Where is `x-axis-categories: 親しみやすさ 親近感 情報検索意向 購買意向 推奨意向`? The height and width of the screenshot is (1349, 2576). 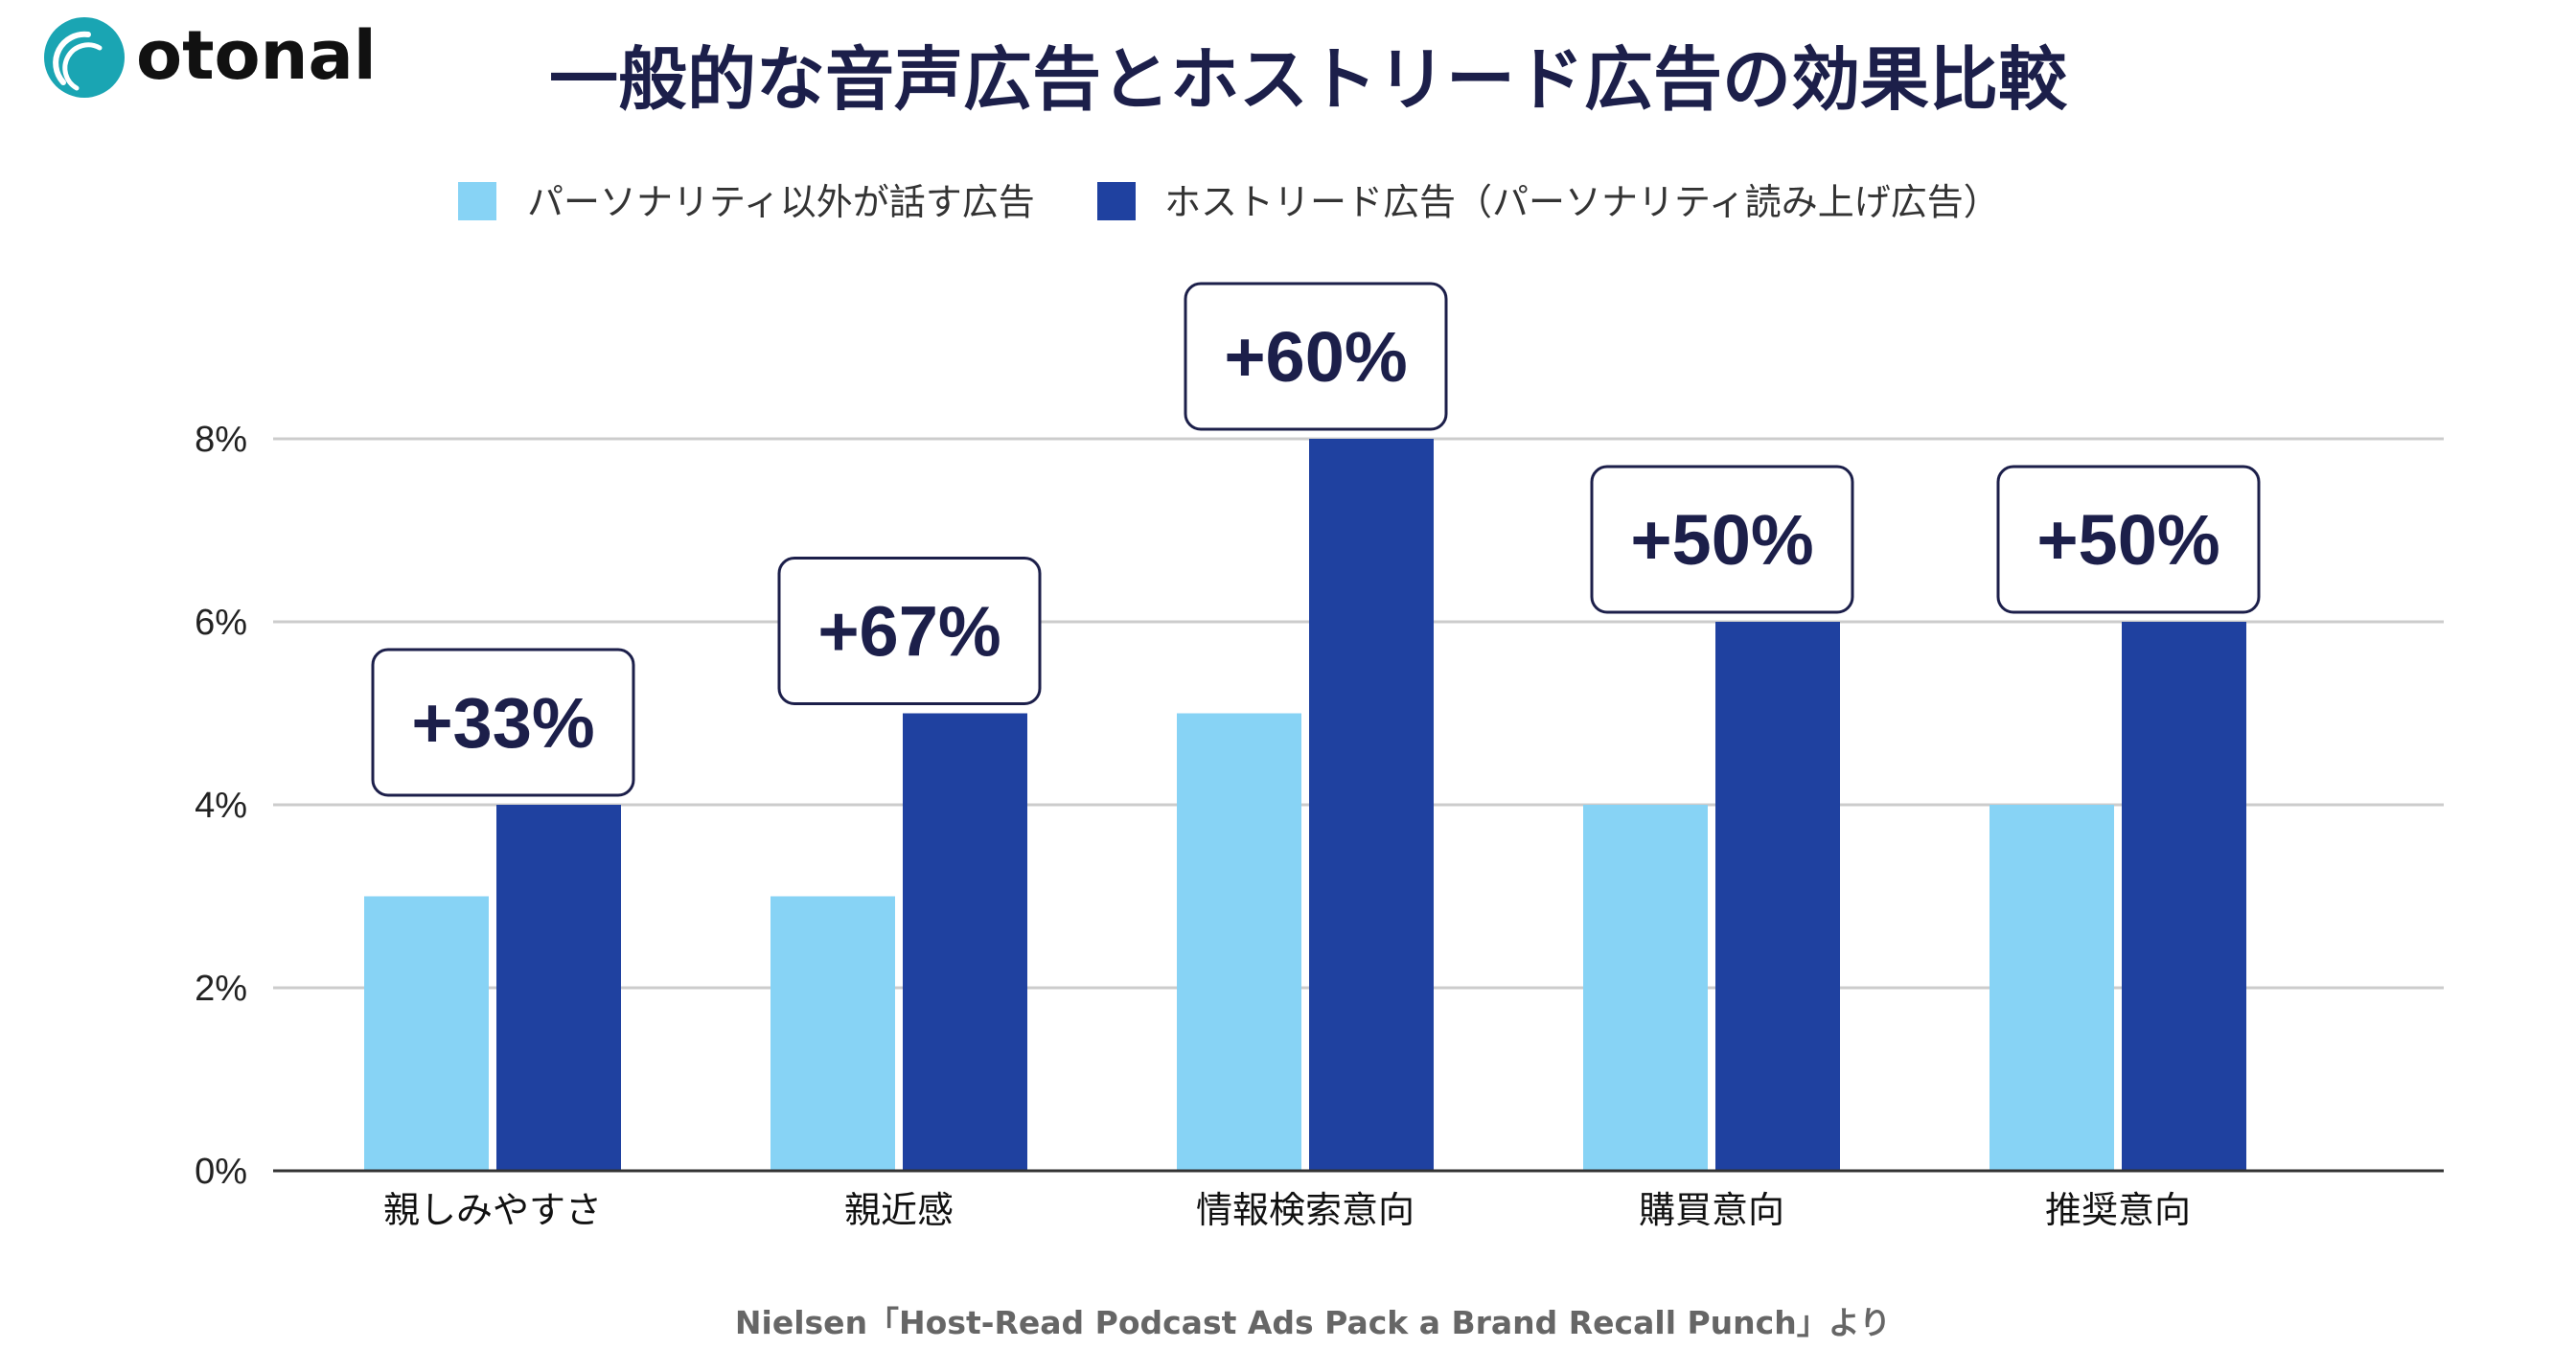
x-axis-categories: 親しみやすさ 親近感 情報検索意向 購買意向 推奨意向 is located at coordinates (1287, 1210).